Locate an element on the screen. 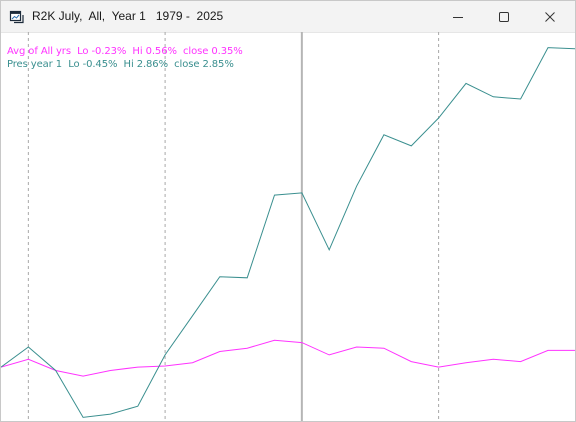 The width and height of the screenshot is (576, 422). series-line-avg-all-years is located at coordinates (288, 358).